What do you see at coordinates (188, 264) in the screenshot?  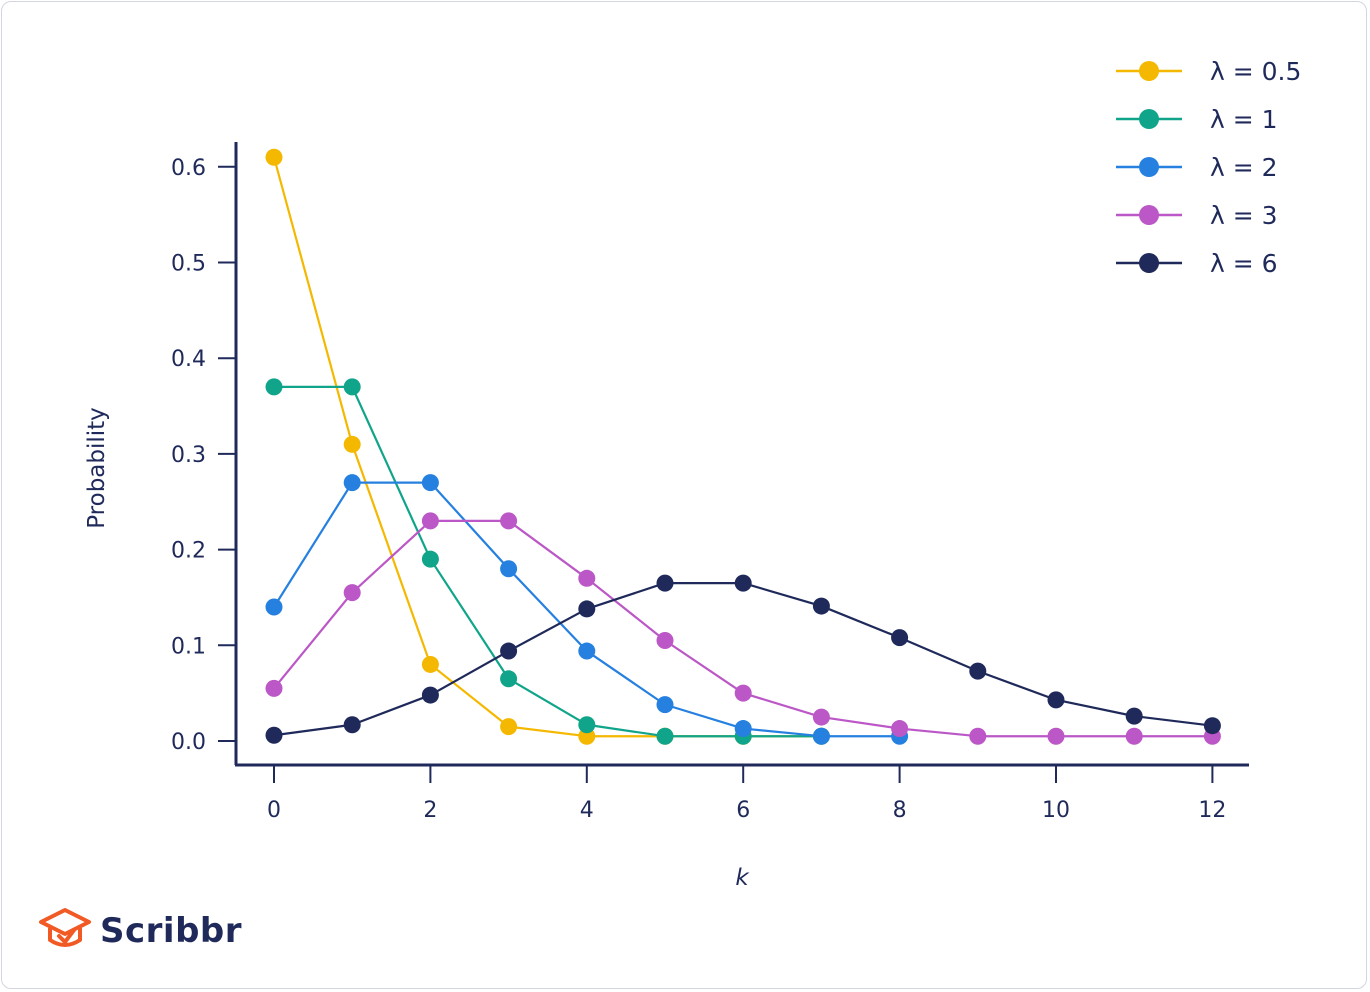 I see `y-tick-label: 0.5` at bounding box center [188, 264].